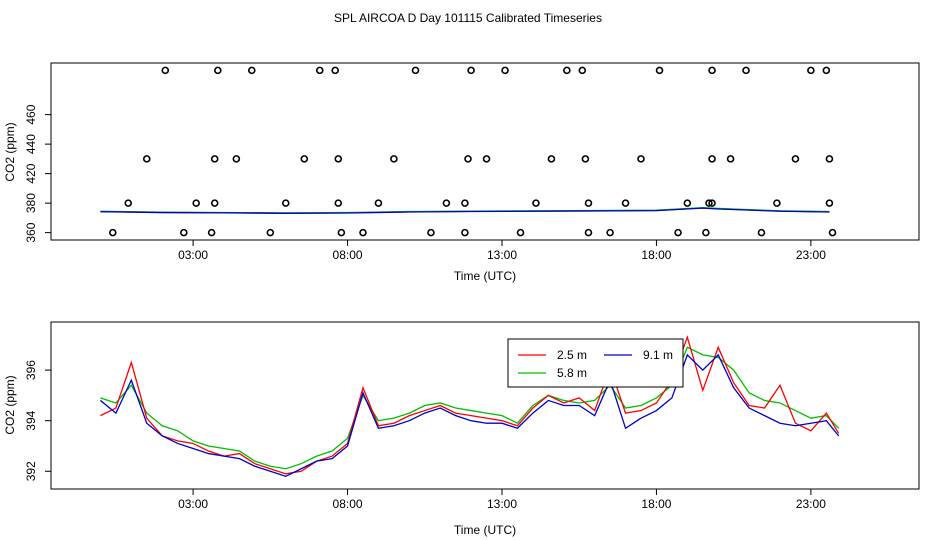  I want to click on top-x-tick-label: 03:00, so click(193, 255).